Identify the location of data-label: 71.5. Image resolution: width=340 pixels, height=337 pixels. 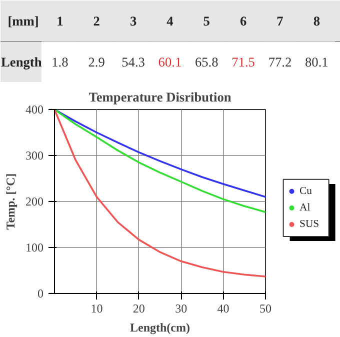
(244, 62).